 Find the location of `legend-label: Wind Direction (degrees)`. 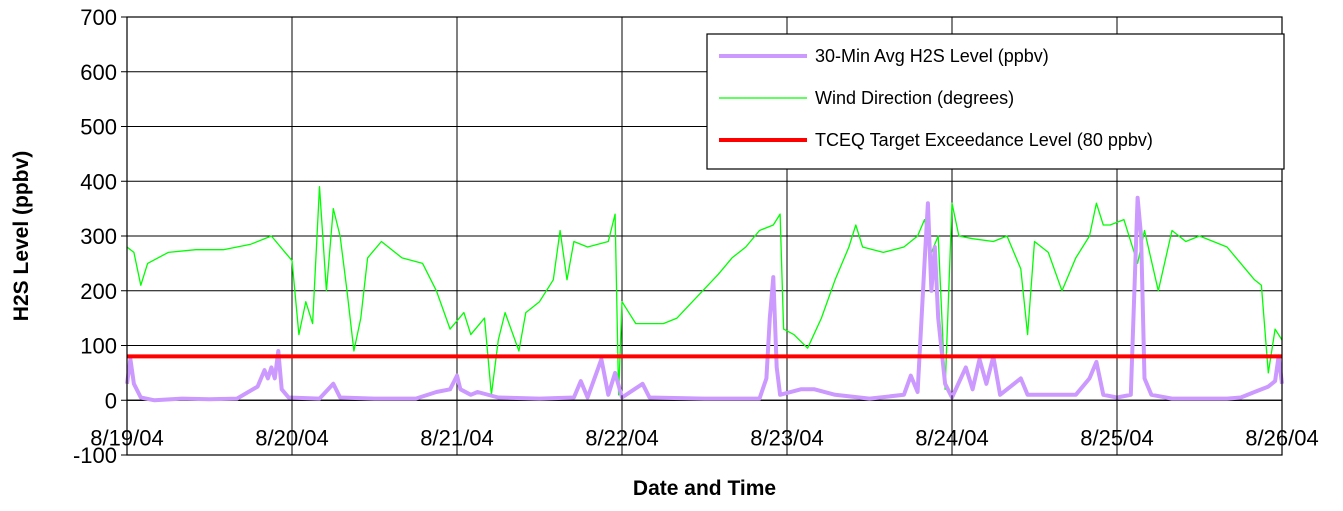

legend-label: Wind Direction (degrees) is located at coordinates (914, 98).